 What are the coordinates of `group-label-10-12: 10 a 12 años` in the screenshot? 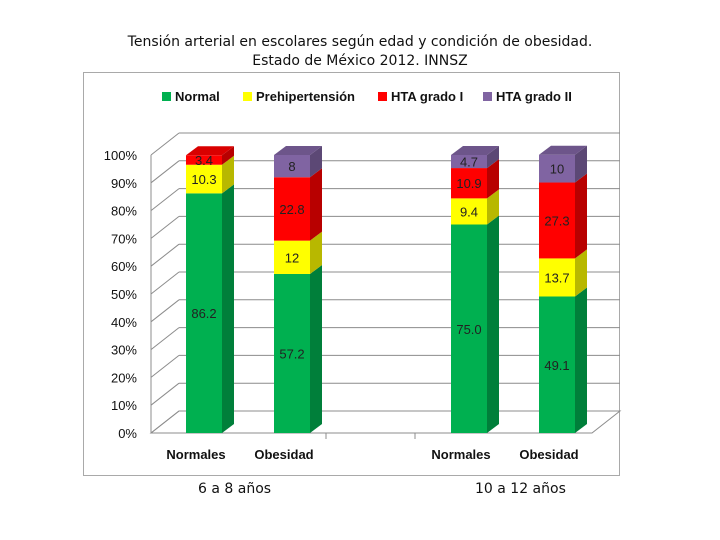 It's located at (520, 489).